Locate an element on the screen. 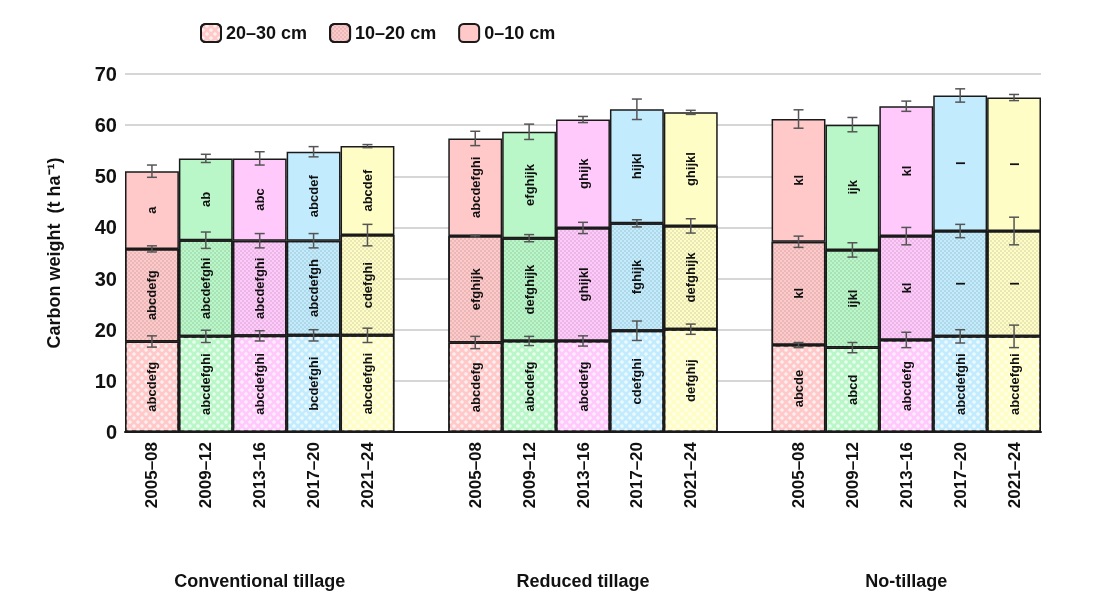  legend-label: 20–30 cm is located at coordinates (267, 33).